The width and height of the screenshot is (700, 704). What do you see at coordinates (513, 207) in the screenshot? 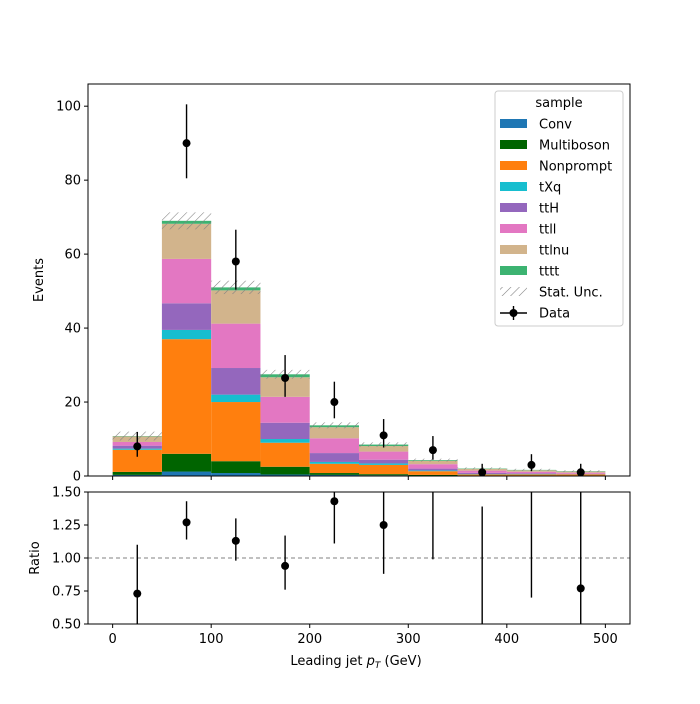
I see `legend-swatch-tth` at bounding box center [513, 207].